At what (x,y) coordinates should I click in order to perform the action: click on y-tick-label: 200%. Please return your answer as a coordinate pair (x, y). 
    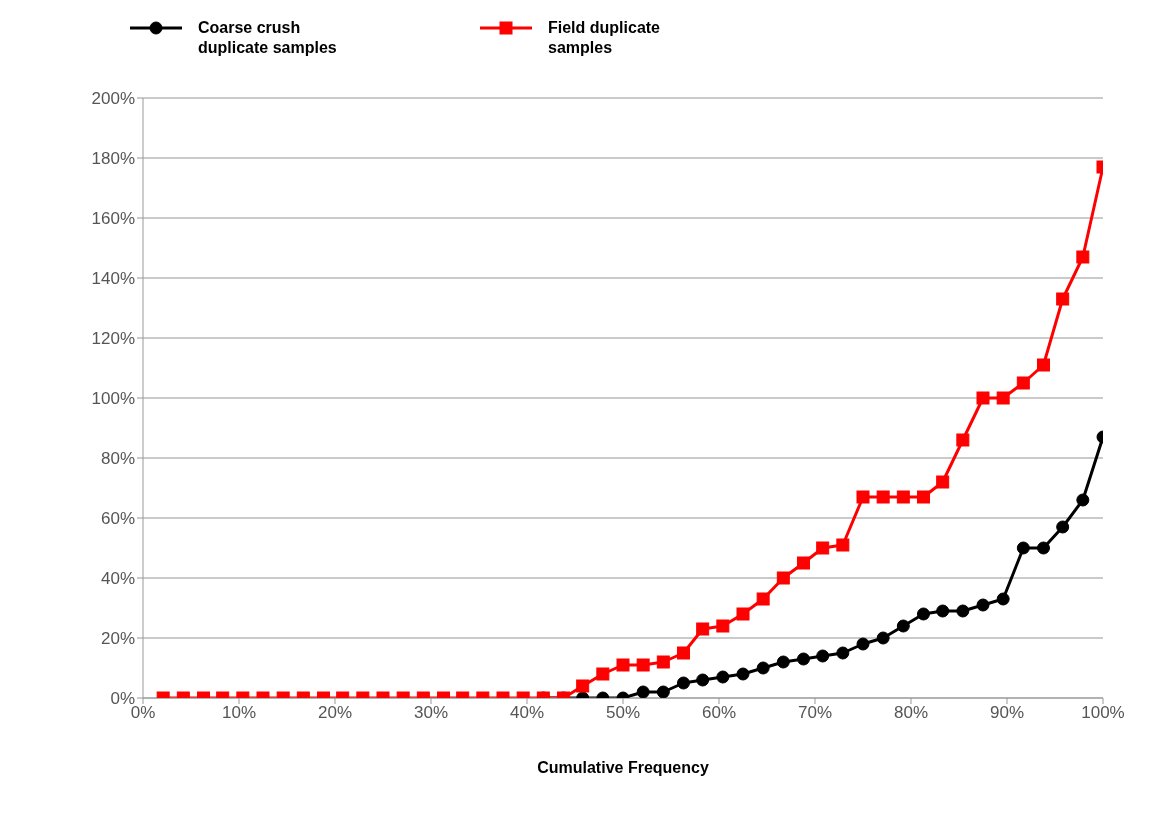
    Looking at the image, I should click on (113, 99).